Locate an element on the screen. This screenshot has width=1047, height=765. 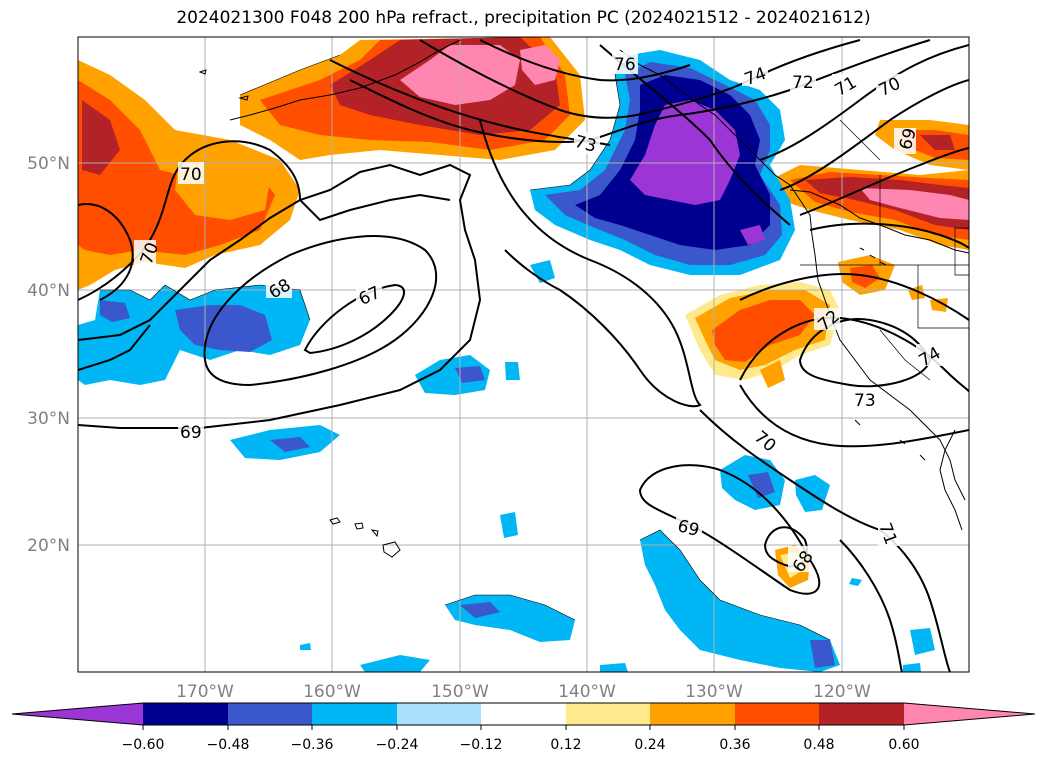
contour-label-69-c: 69 is located at coordinates (688, 528).